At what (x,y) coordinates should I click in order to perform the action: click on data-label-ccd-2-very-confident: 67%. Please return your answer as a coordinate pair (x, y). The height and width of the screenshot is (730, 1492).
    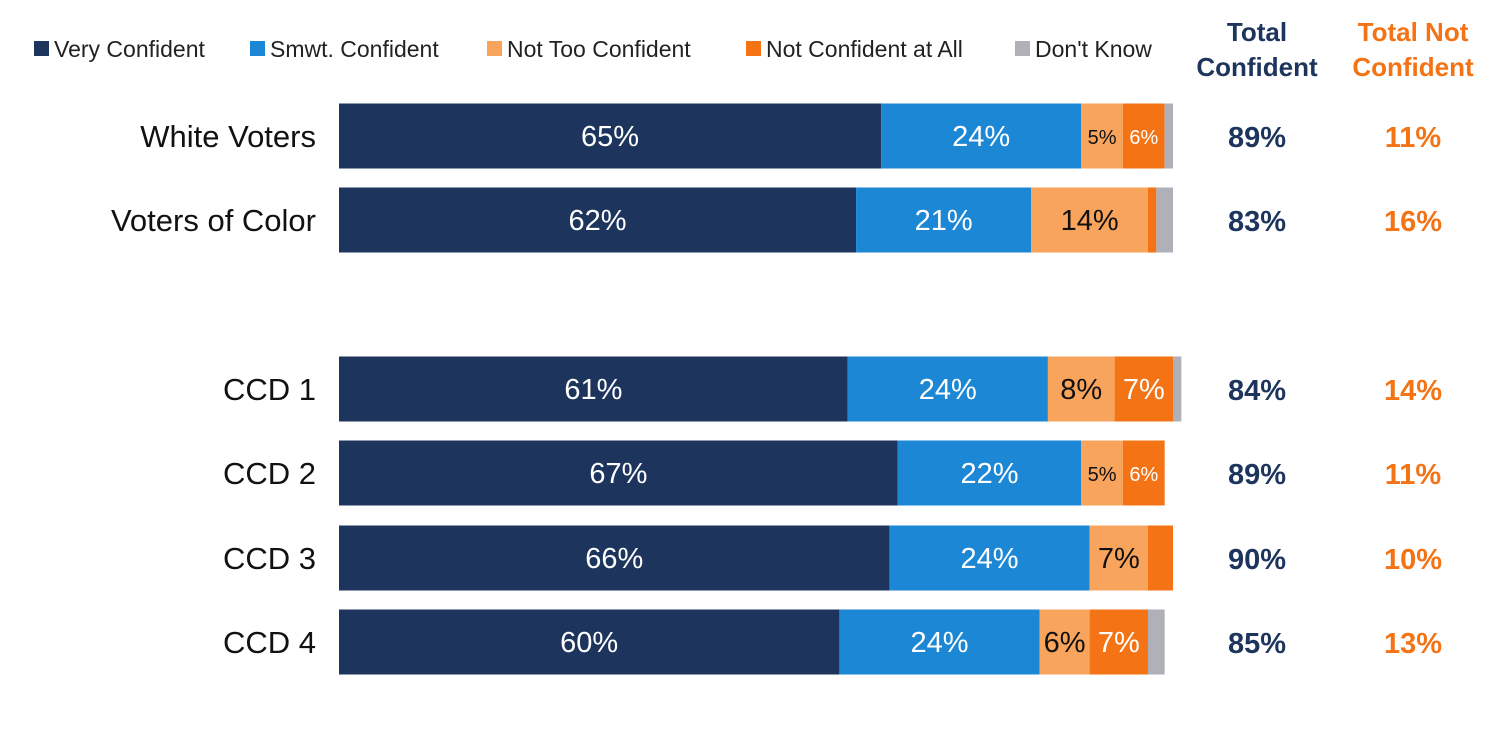
    Looking at the image, I should click on (618, 474).